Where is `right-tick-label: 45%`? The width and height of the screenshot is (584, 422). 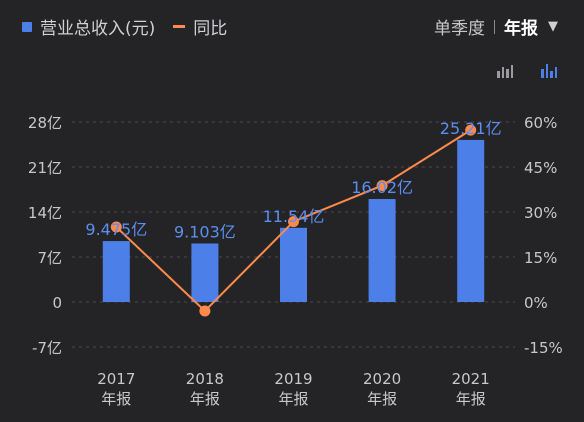 right-tick-label: 45% is located at coordinates (540, 168).